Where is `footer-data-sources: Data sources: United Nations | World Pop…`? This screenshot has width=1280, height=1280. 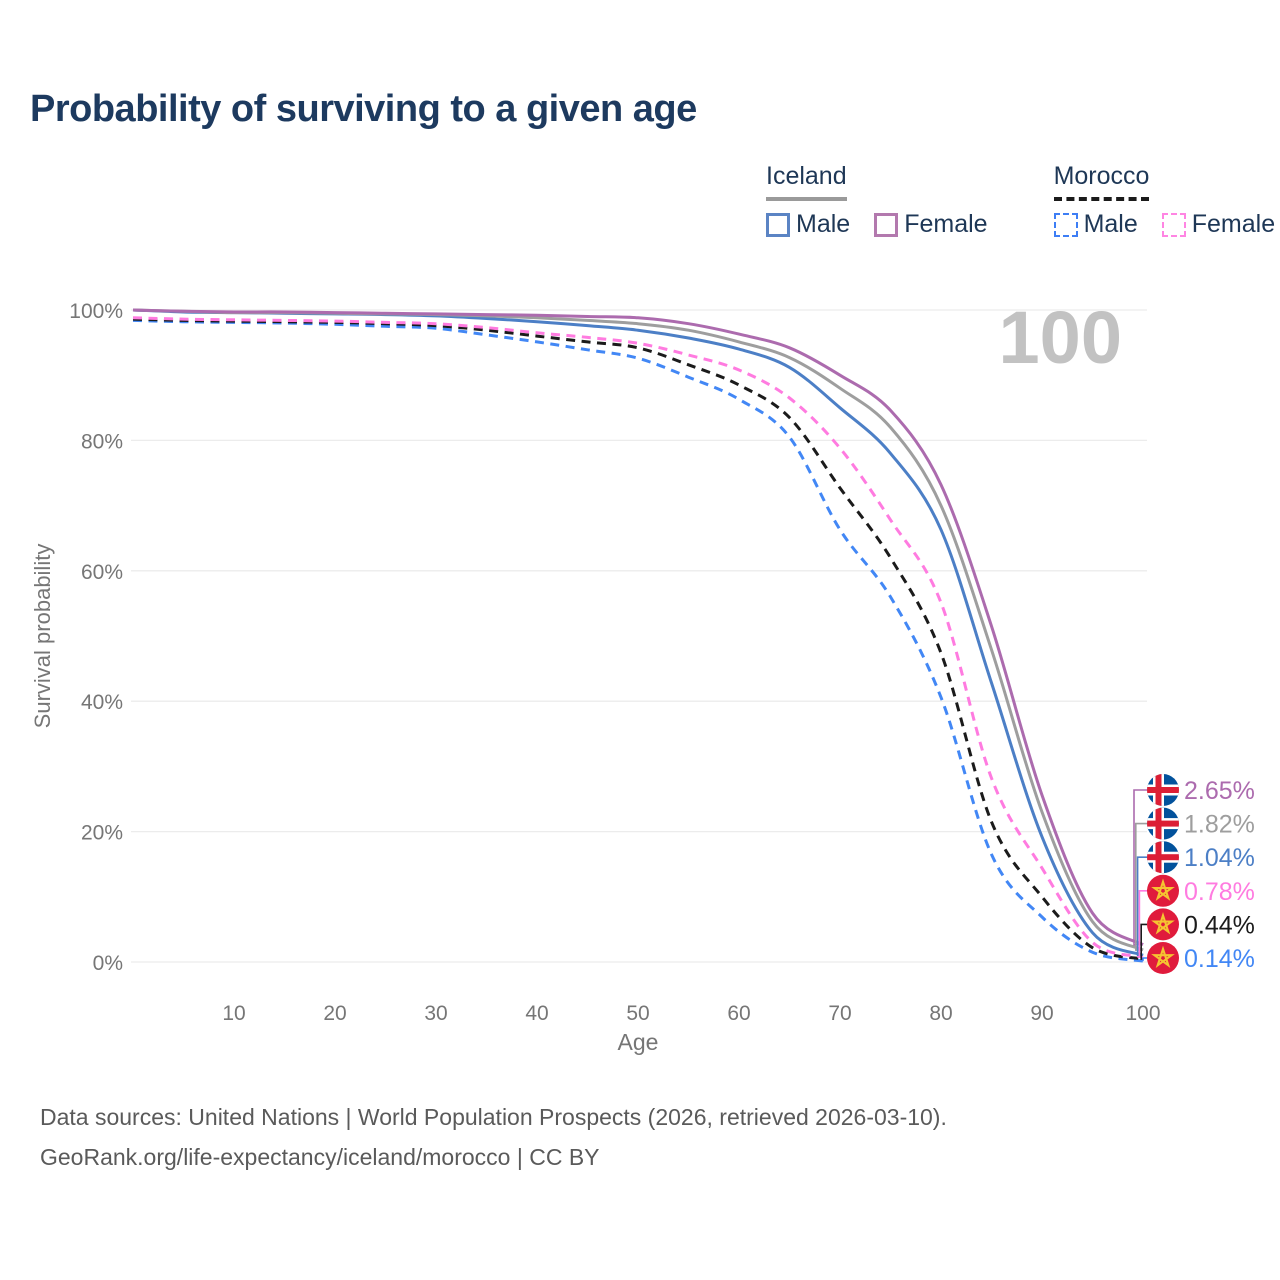 footer-data-sources: Data sources: United Nations | World Pop… is located at coordinates (493, 1117).